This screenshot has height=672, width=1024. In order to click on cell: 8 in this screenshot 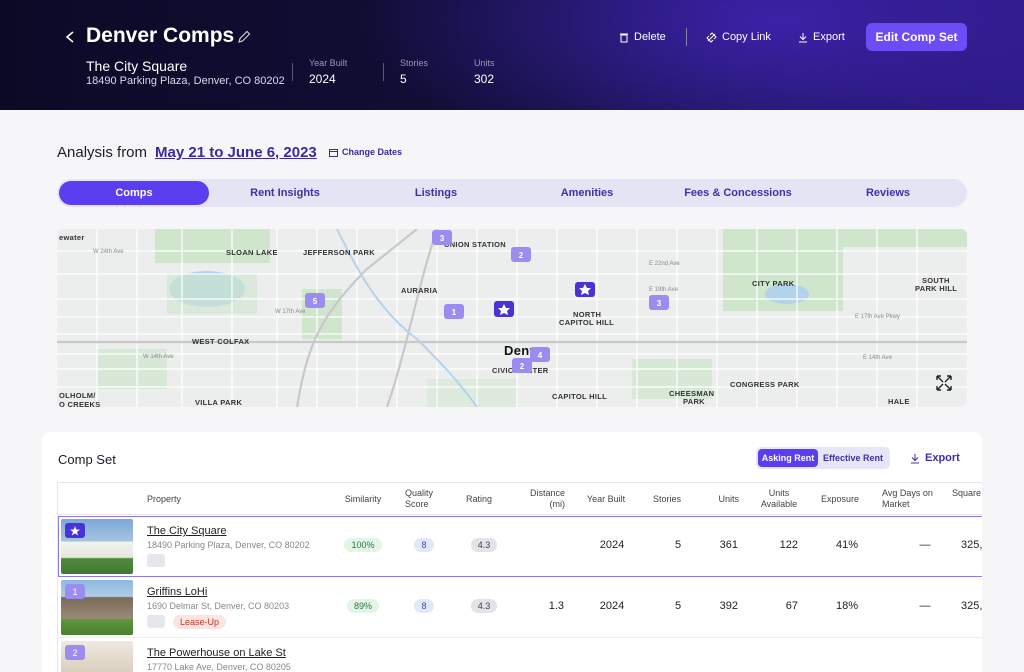, I will do `click(424, 606)`.